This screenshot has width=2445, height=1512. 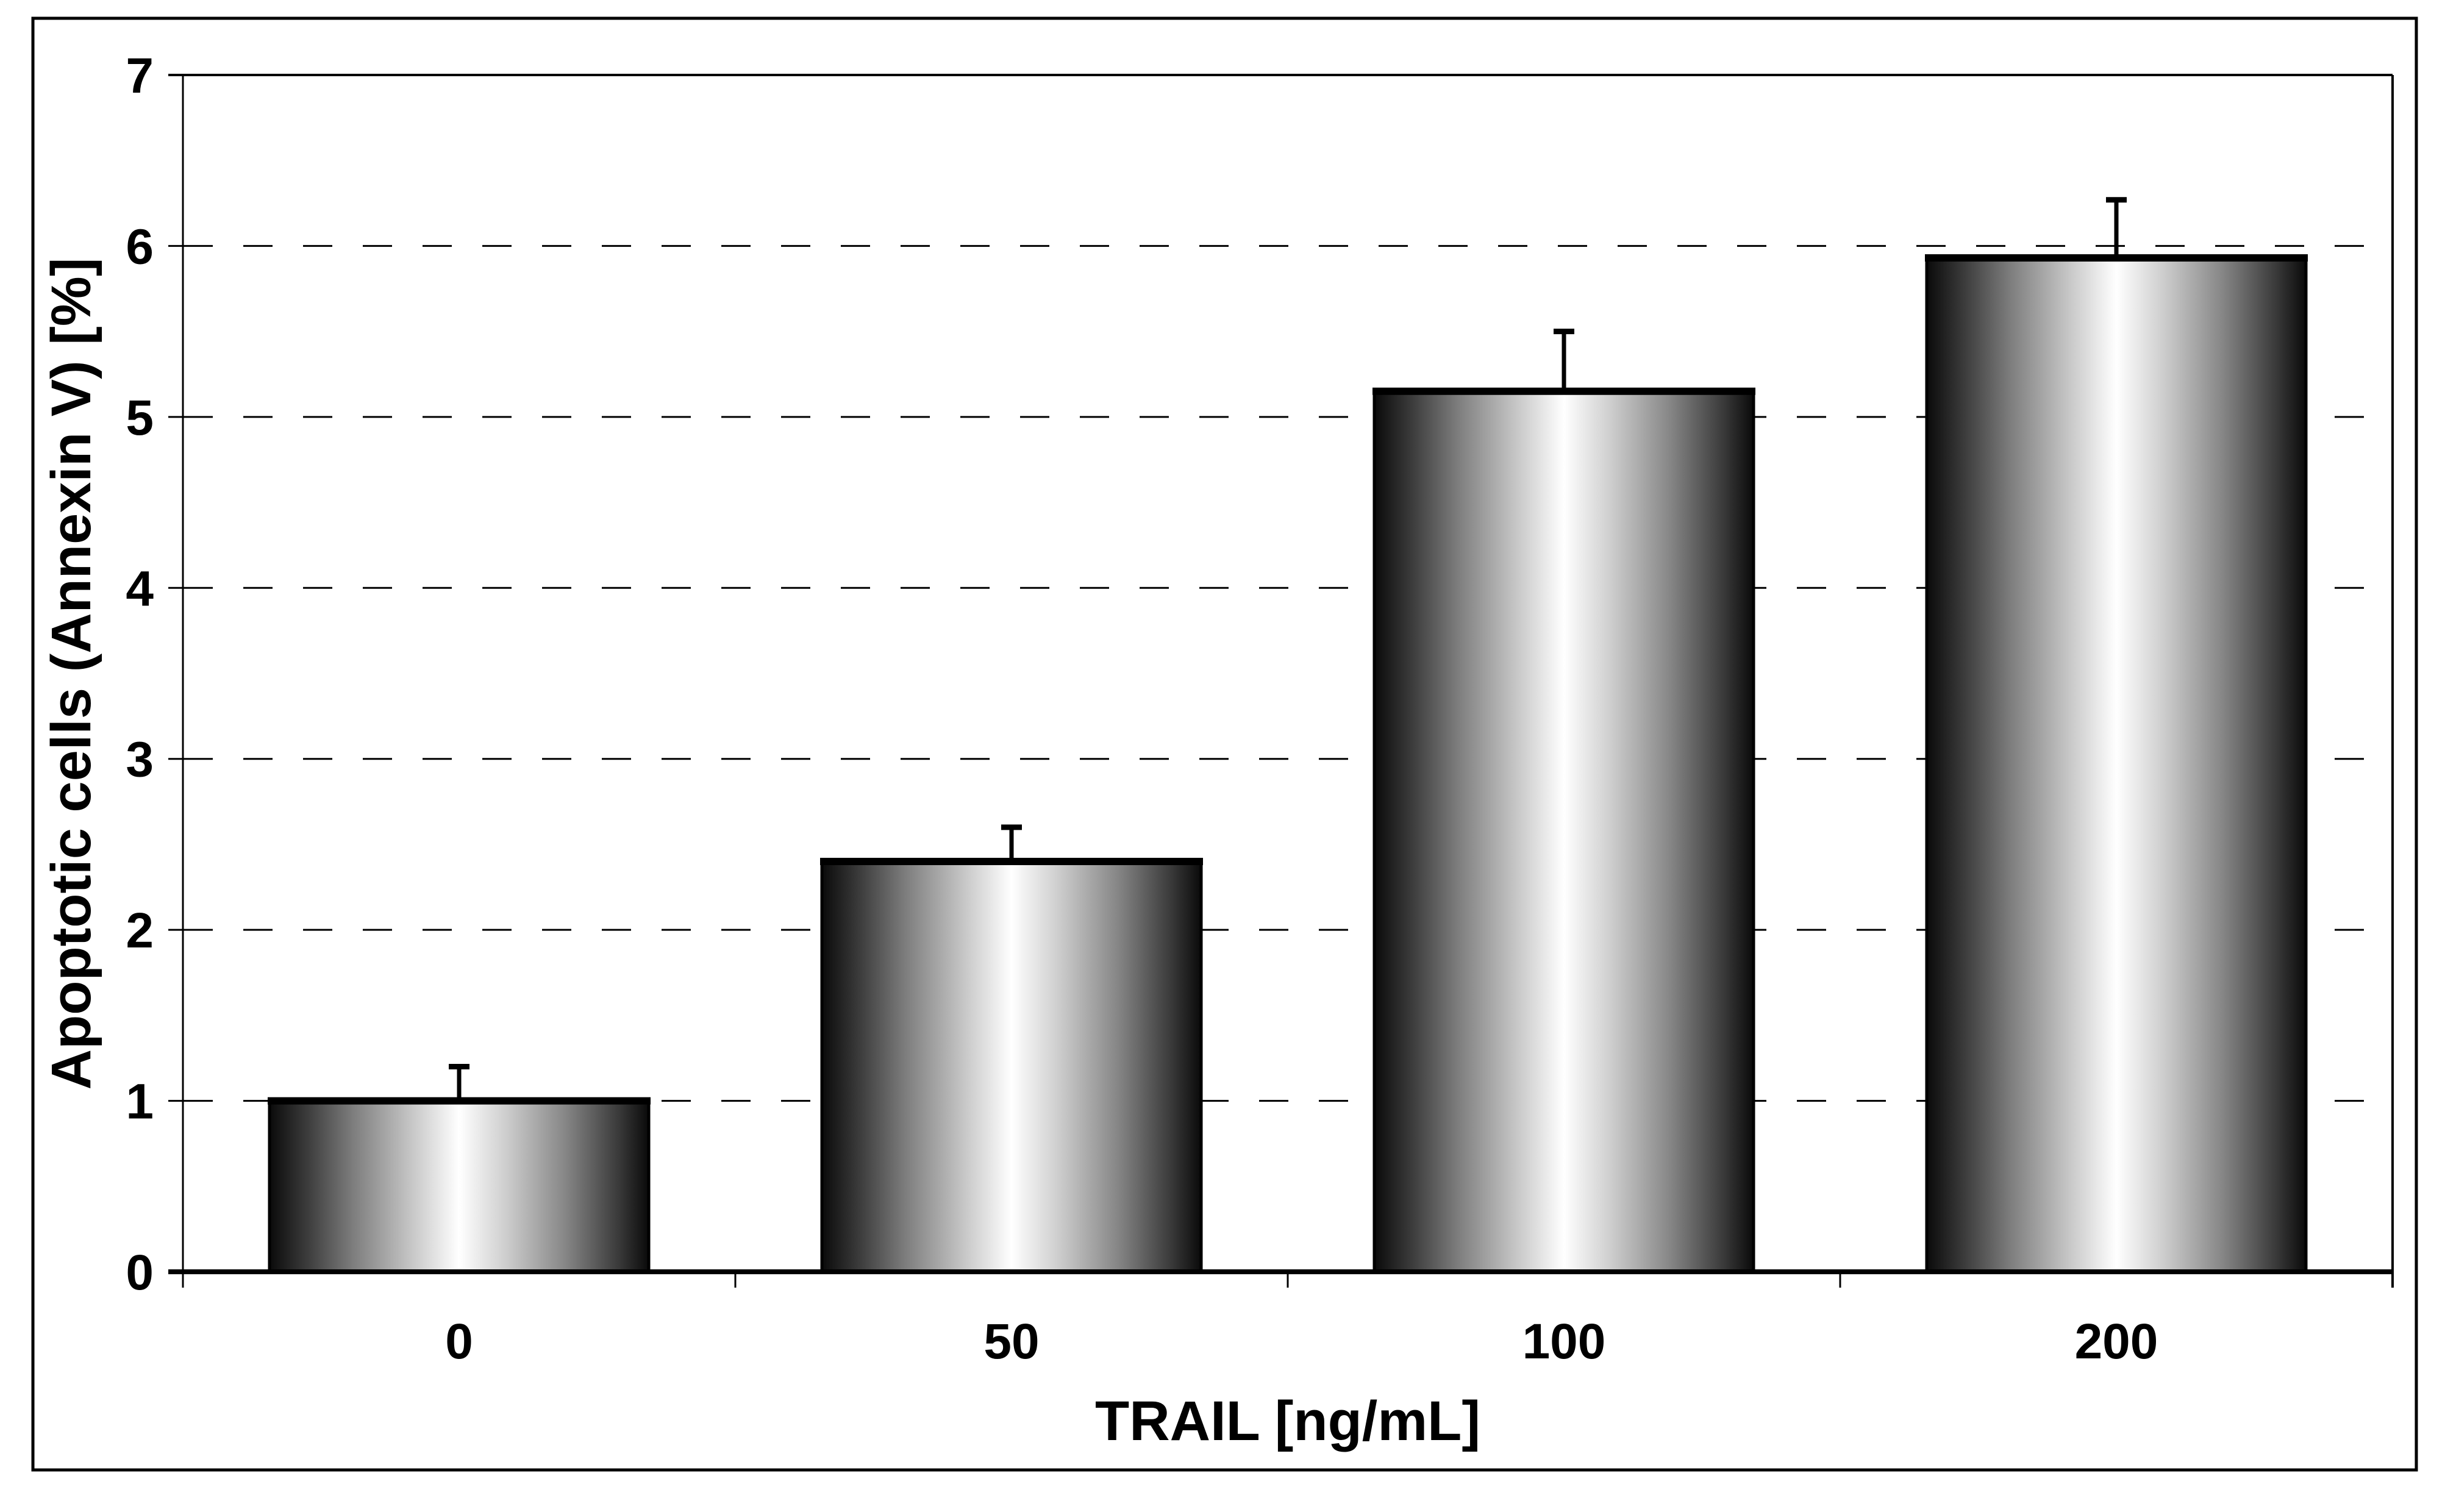 I want to click on x-tick-label: 50, so click(x=1011, y=1341).